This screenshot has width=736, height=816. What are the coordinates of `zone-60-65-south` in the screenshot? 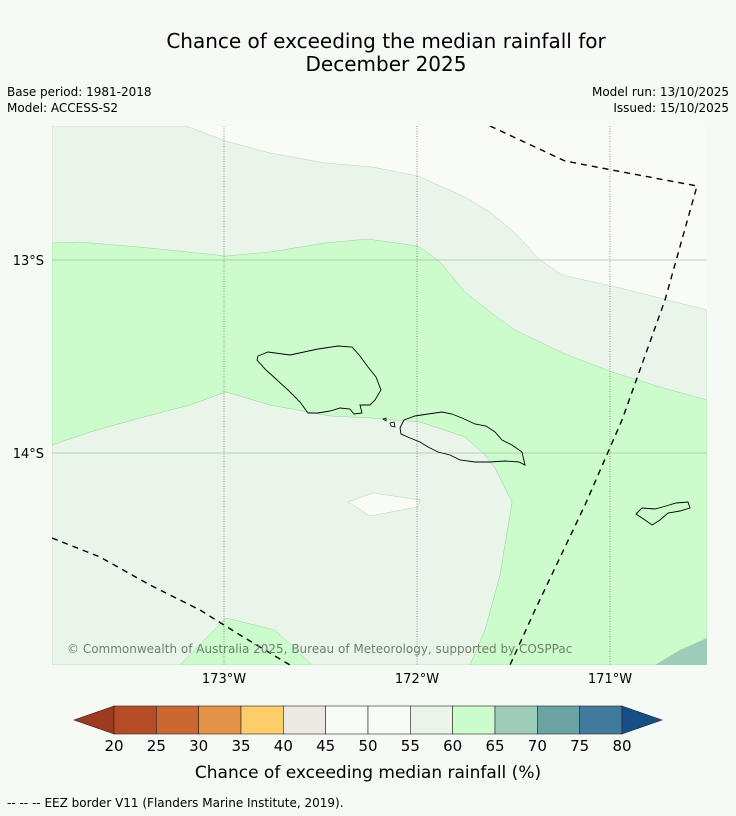 It's located at (246, 641).